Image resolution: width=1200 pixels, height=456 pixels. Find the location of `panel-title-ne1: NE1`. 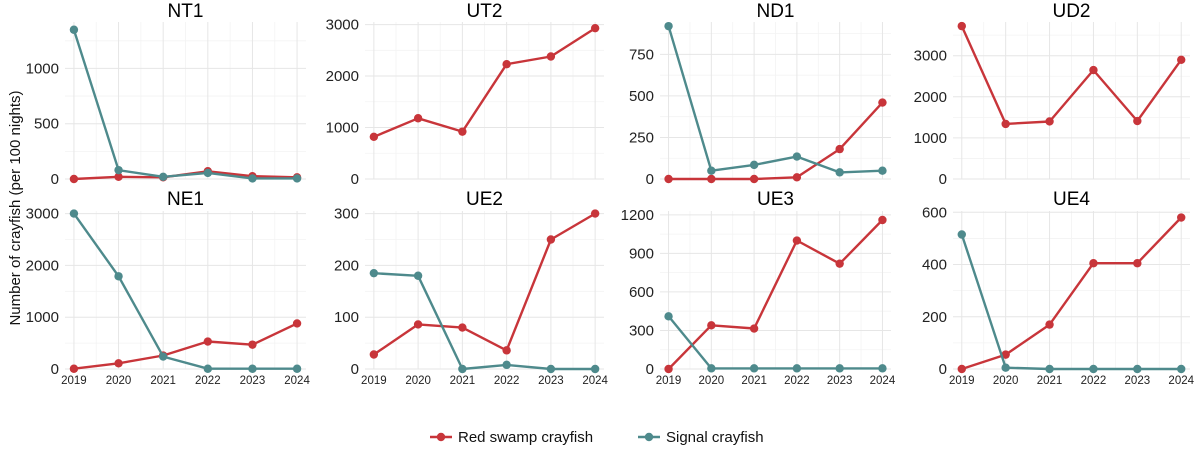

panel-title-ne1: NE1 is located at coordinates (185, 199).